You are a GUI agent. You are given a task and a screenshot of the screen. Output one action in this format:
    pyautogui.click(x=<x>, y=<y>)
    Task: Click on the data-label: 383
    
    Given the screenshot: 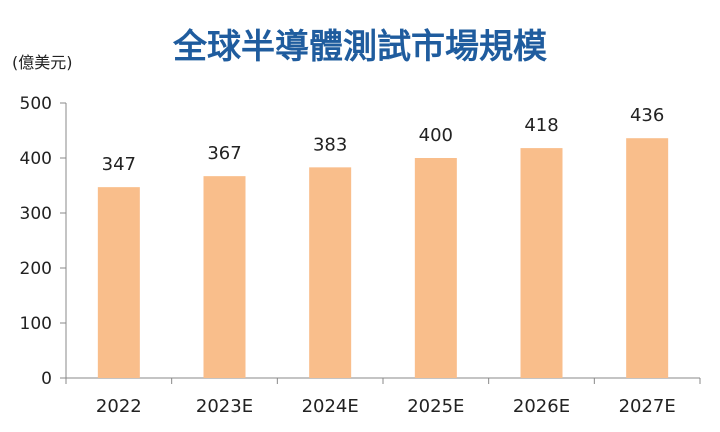 What is the action you would take?
    pyautogui.click(x=330, y=144)
    